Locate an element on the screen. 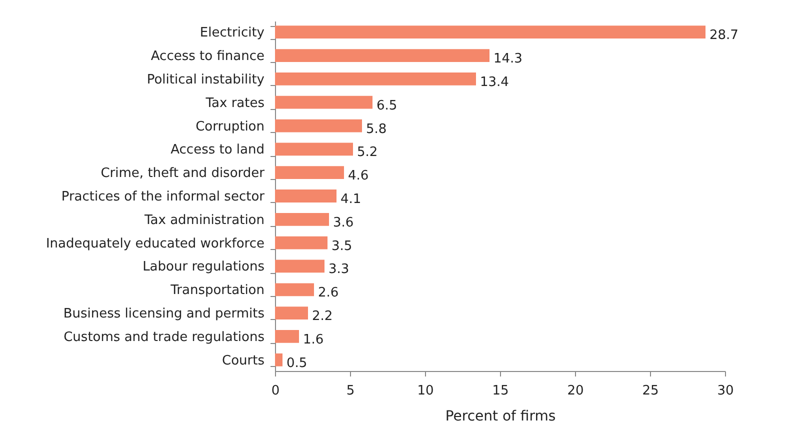 This screenshot has height=436, width=798. y-tick-label: Business licensing and permits is located at coordinates (164, 314).